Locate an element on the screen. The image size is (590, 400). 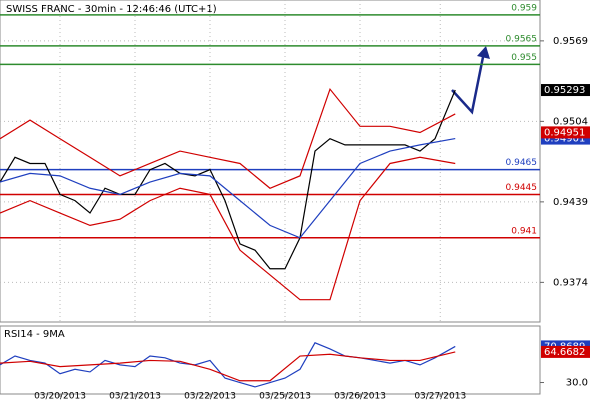
x-tick-label: 03/20/2013 is located at coordinates (60, 396).